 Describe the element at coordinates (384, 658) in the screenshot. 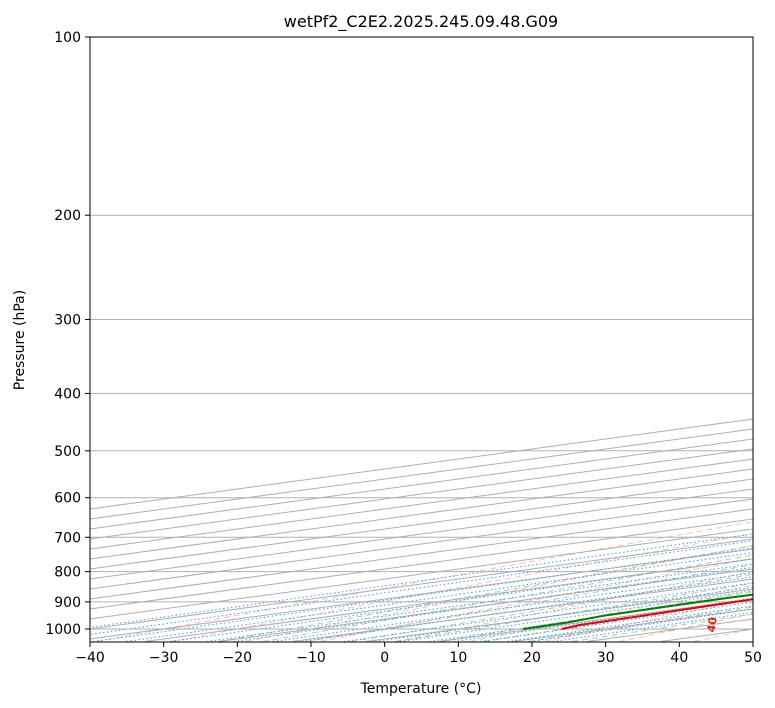

I see `x-tick-label: 0` at that location.